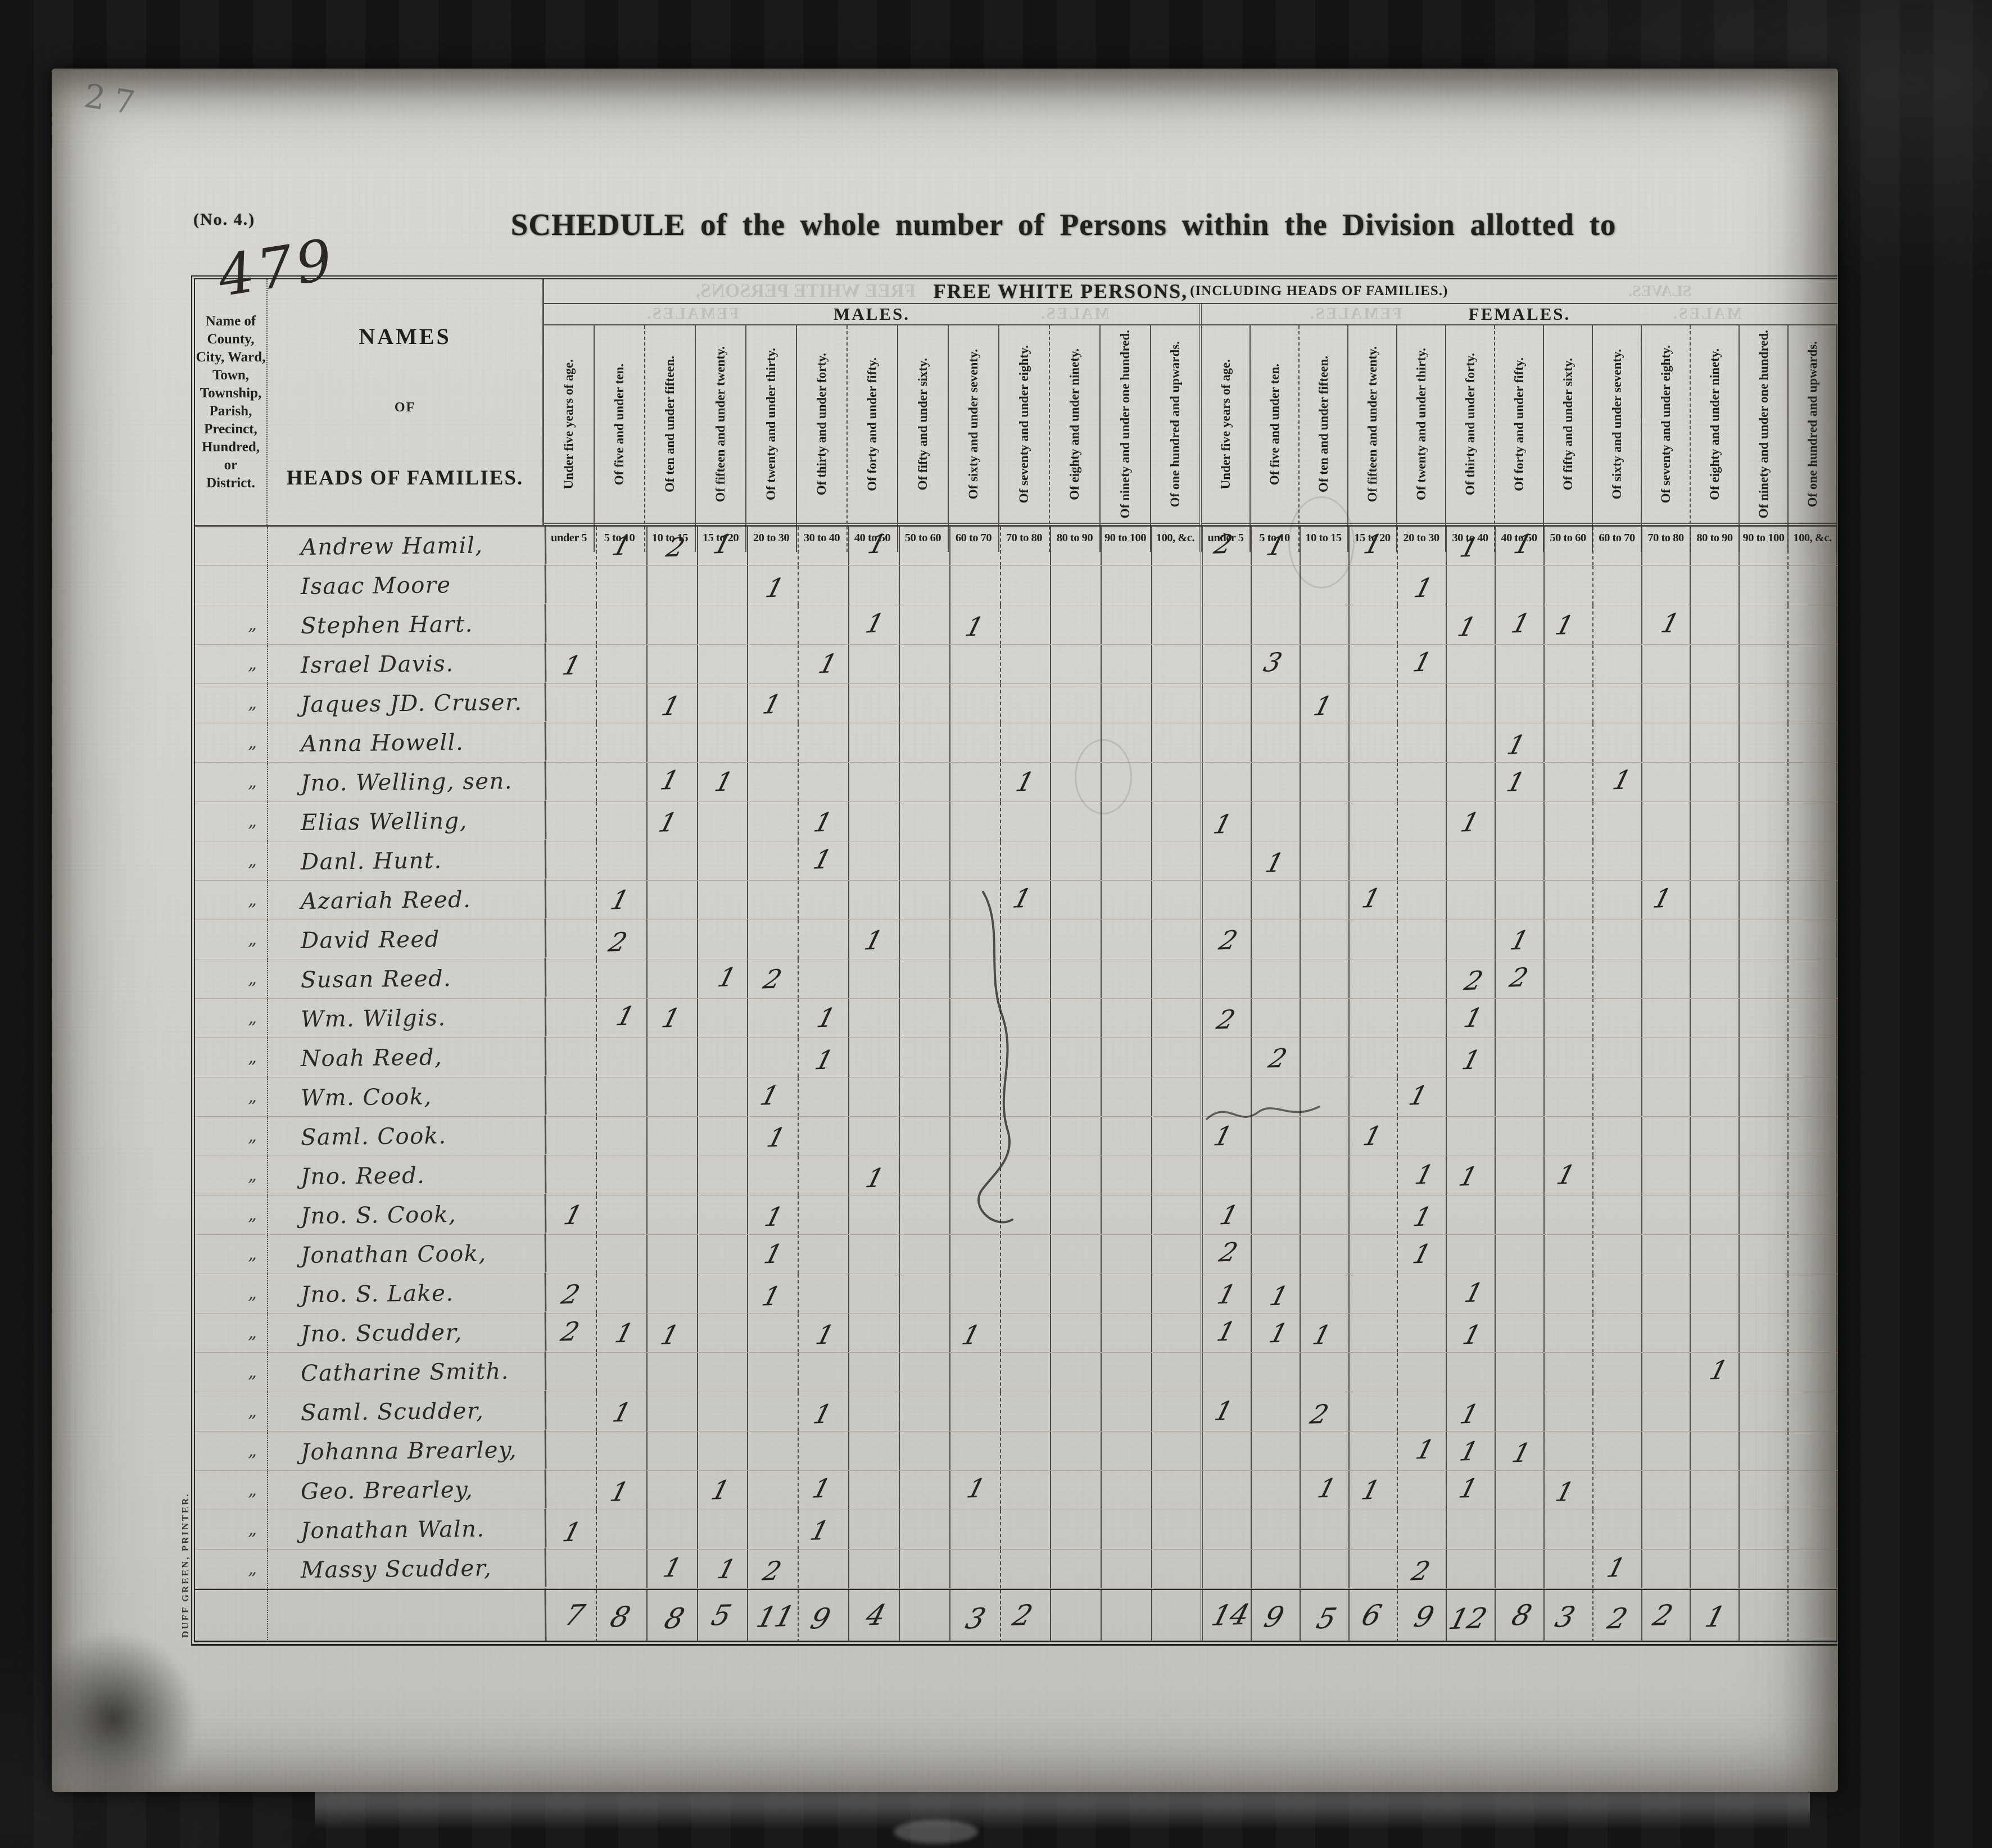  I want to click on bleed-circle, so click(1103, 776).